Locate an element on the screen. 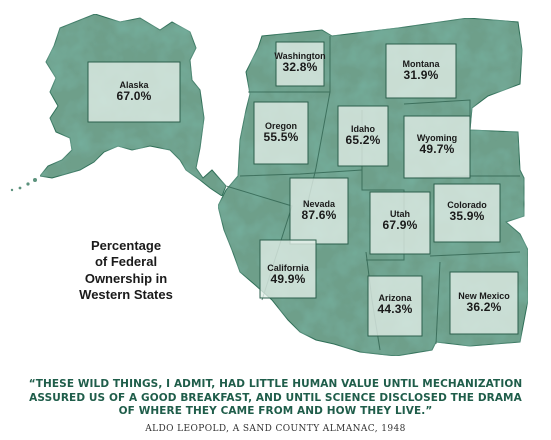 The image size is (551, 440). state-percentage: 35.9% is located at coordinates (467, 216).